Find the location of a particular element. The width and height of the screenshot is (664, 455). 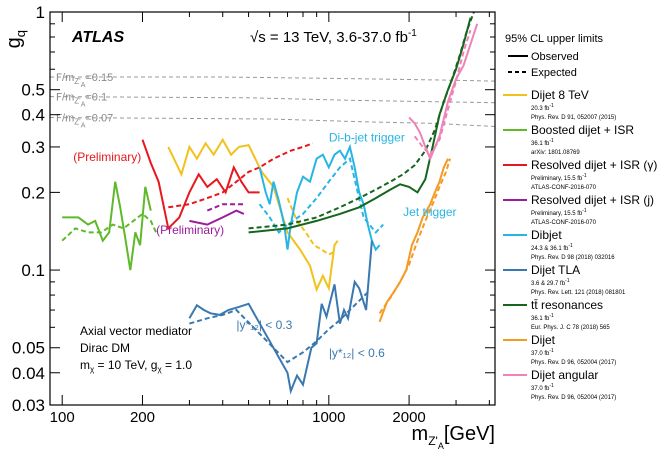

x-tick-label-1: 200 is located at coordinates (142, 417).